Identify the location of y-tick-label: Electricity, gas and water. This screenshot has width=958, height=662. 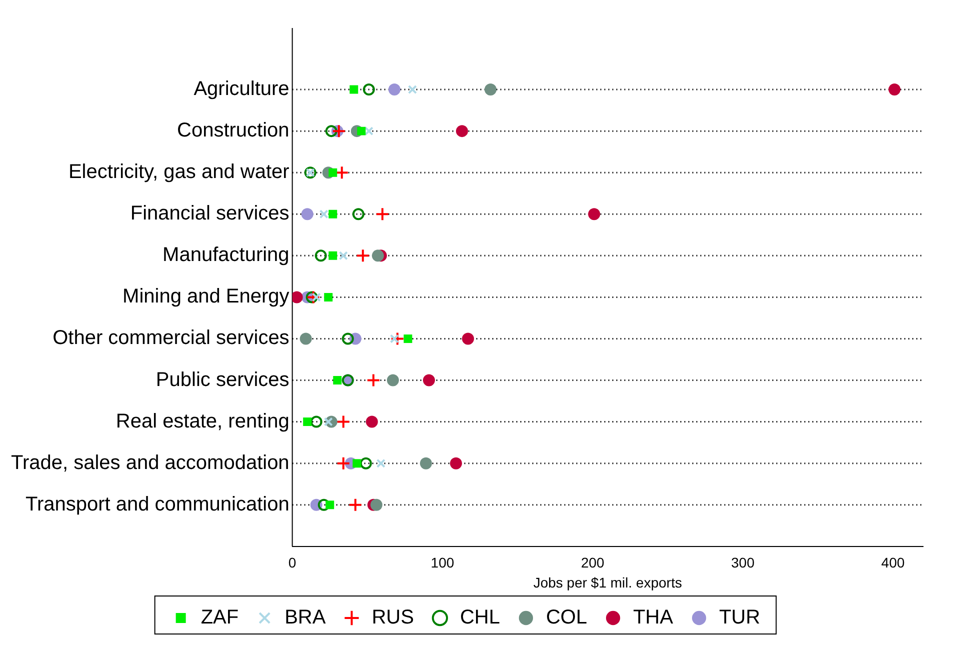
(179, 172).